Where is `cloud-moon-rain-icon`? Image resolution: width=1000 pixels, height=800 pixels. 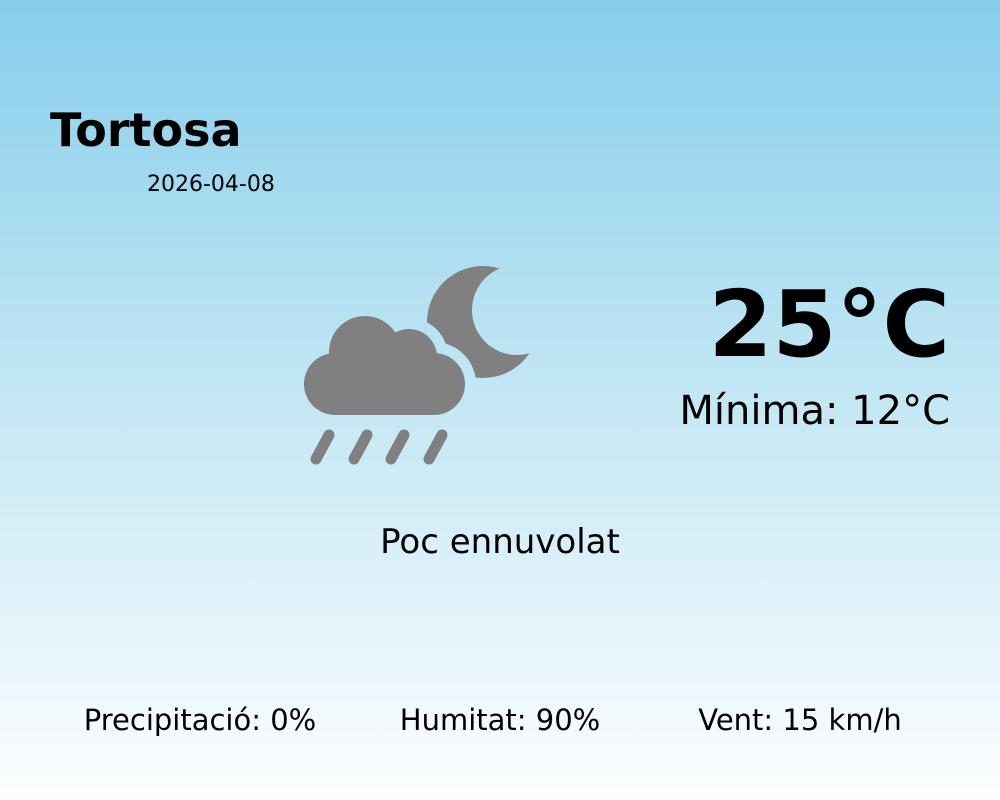
cloud-moon-rain-icon is located at coordinates (415, 367).